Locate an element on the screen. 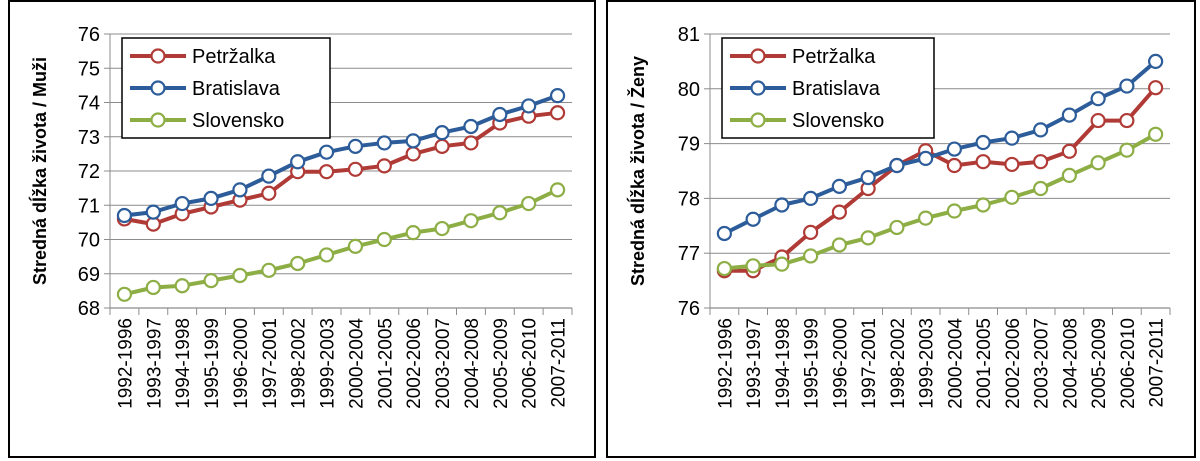 The image size is (1200, 461). y-tick-label: 76 is located at coordinates (689, 309).